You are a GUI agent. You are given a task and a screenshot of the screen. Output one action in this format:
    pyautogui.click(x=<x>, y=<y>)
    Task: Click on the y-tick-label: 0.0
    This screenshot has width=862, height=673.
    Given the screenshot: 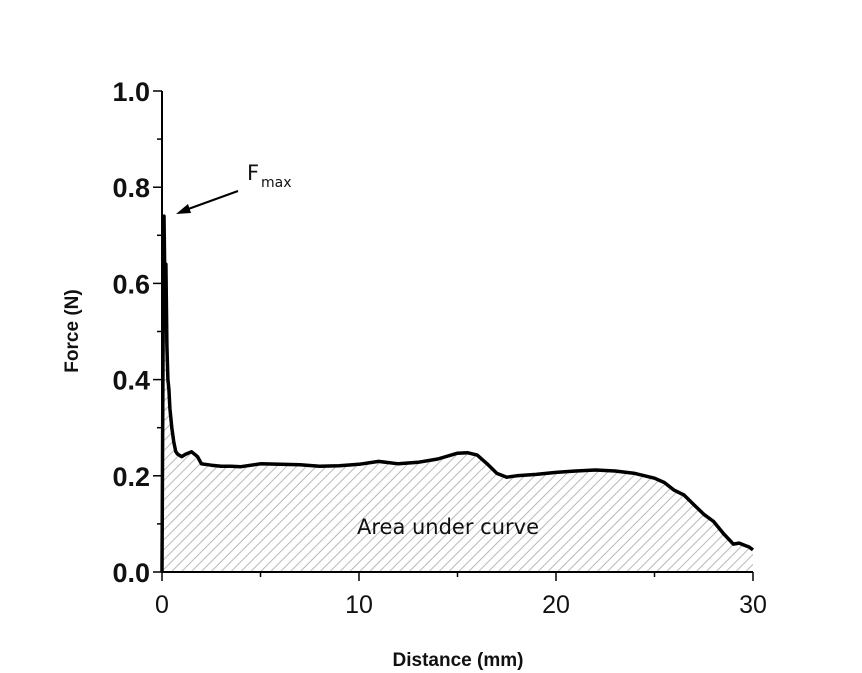 What is the action you would take?
    pyautogui.click(x=131, y=573)
    